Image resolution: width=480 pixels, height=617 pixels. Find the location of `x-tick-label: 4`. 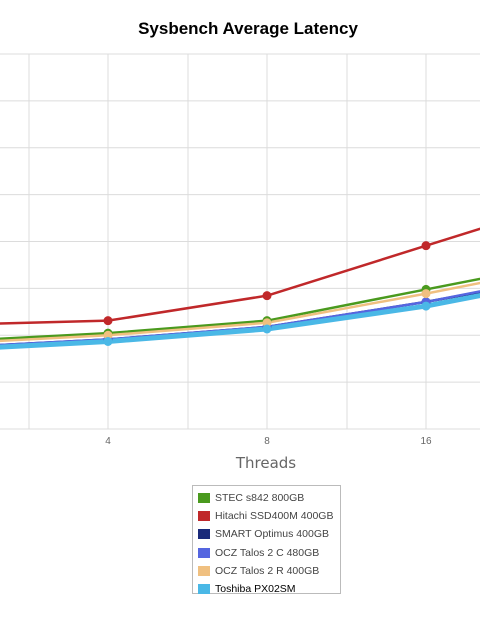

x-tick-label: 4 is located at coordinates (108, 441).